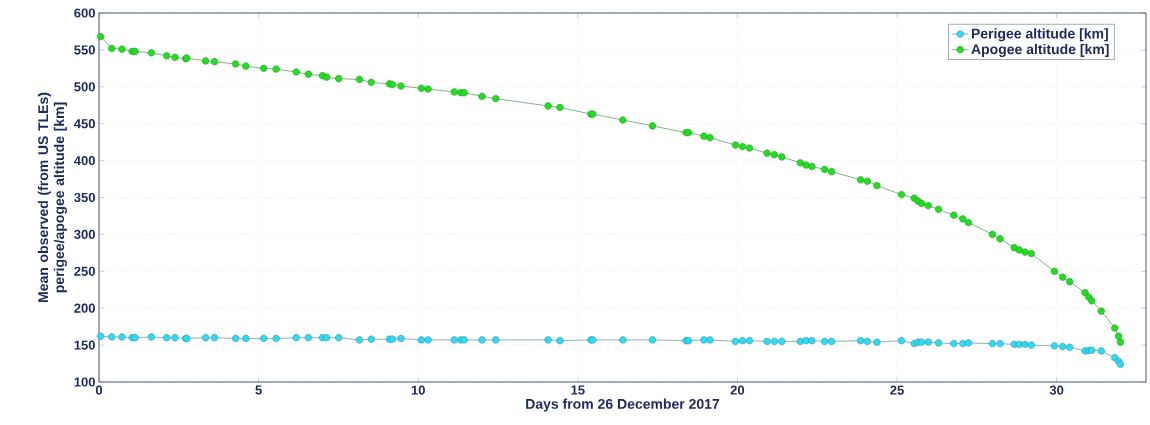 The width and height of the screenshot is (1150, 425). Describe the element at coordinates (52, 197) in the screenshot. I see `y-axis-title: Mean observed (from US TLEs) perigee/apogee altitude [km]` at that location.